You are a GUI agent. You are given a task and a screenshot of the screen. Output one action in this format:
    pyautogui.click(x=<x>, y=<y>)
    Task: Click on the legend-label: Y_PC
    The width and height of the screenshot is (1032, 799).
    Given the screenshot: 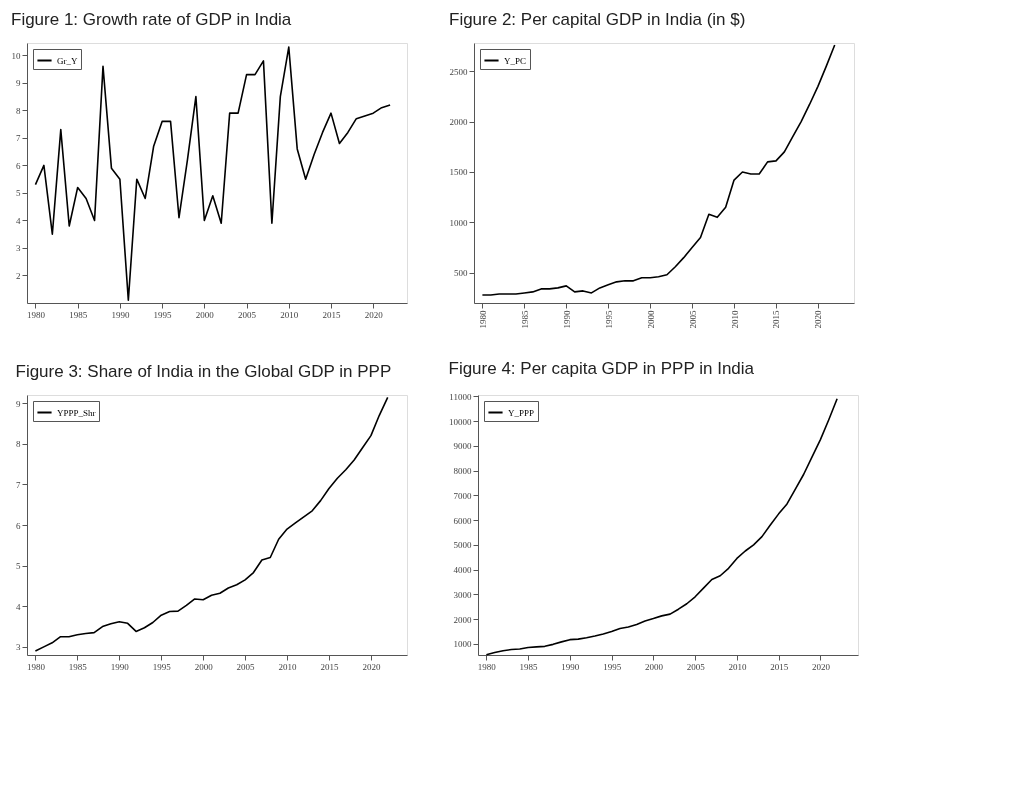 What is the action you would take?
    pyautogui.click(x=515, y=60)
    